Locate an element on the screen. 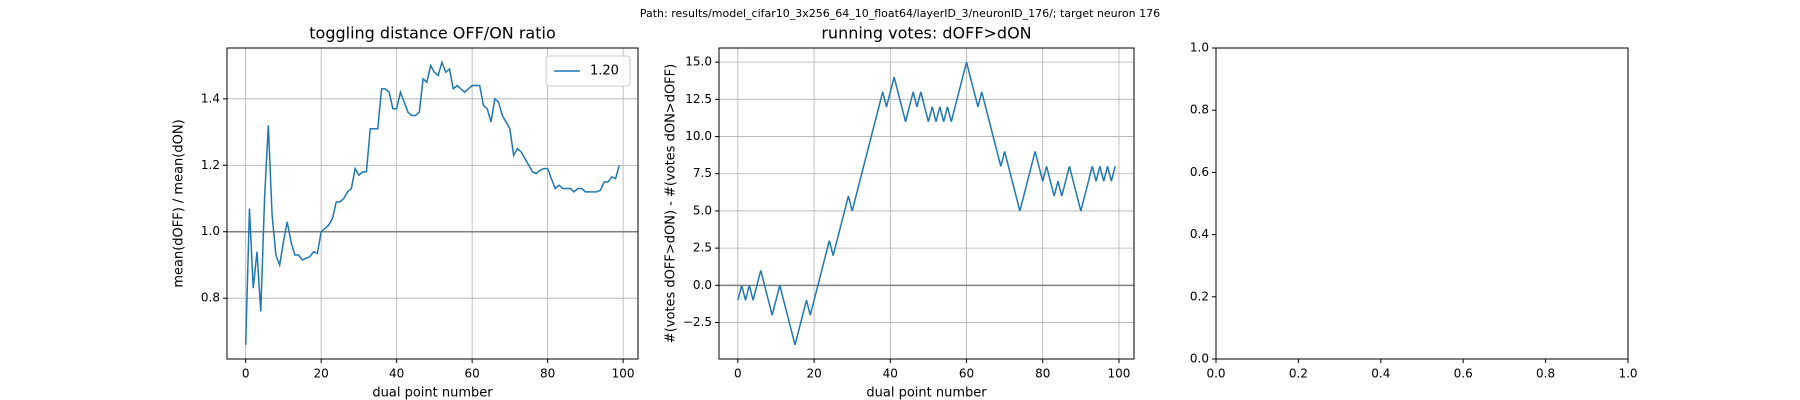 This screenshot has height=400, width=1800. y-tick-label: −2.5 is located at coordinates (697, 322).